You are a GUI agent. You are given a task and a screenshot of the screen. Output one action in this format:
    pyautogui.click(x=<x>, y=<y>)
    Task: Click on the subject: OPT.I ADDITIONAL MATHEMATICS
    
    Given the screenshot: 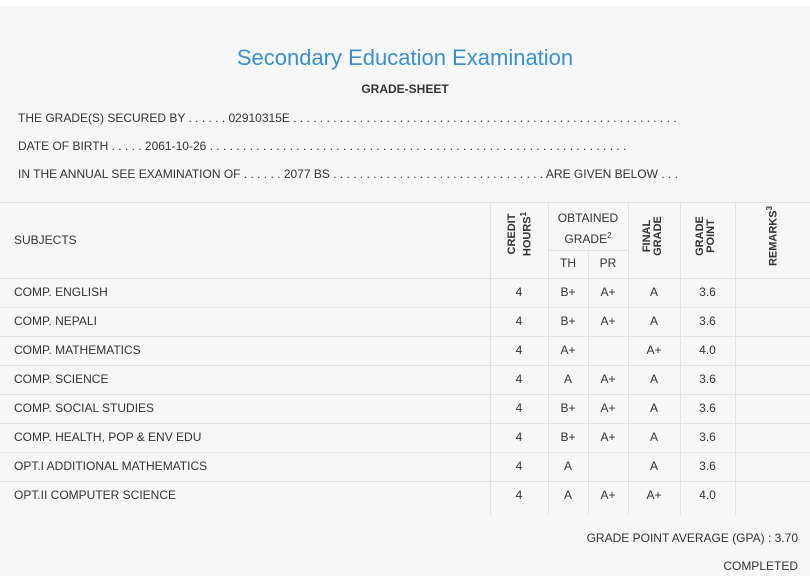 What is the action you would take?
    pyautogui.click(x=111, y=466)
    